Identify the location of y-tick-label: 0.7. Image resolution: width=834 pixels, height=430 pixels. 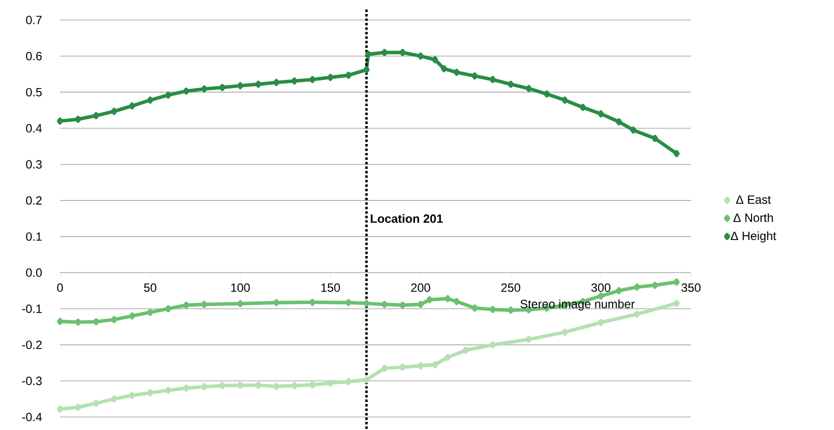
(34, 20).